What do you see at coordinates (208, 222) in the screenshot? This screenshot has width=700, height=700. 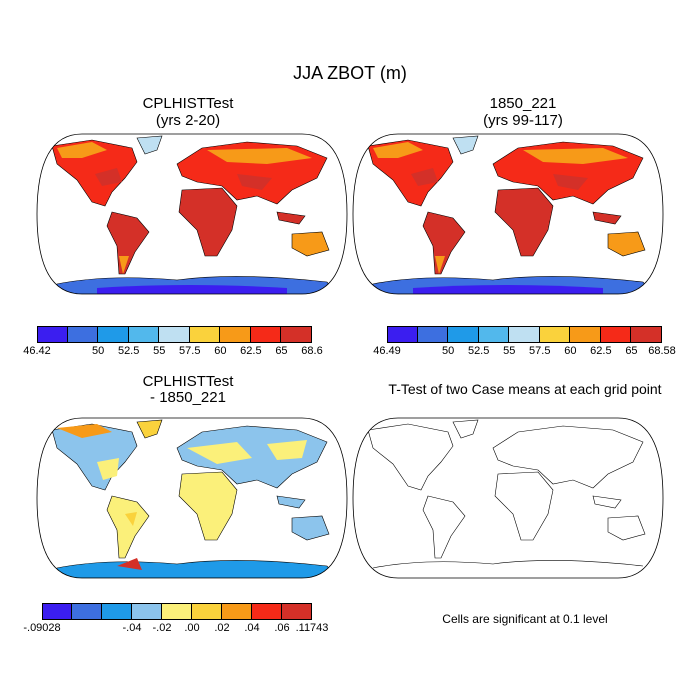 I see `africa` at bounding box center [208, 222].